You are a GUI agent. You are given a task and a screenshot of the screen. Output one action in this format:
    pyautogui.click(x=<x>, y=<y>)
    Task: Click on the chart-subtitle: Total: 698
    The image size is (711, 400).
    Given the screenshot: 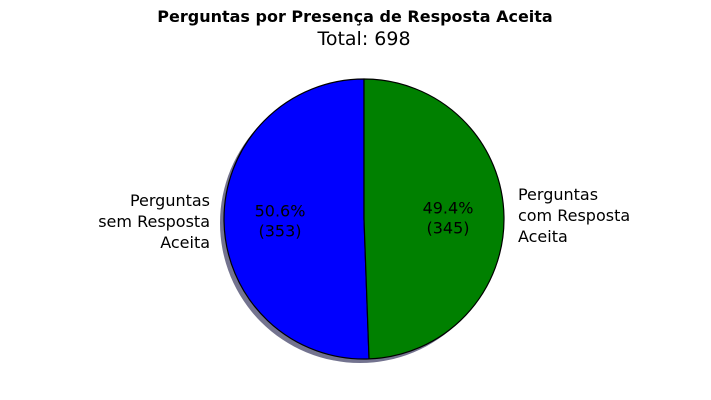 What is the action you would take?
    pyautogui.click(x=363, y=39)
    